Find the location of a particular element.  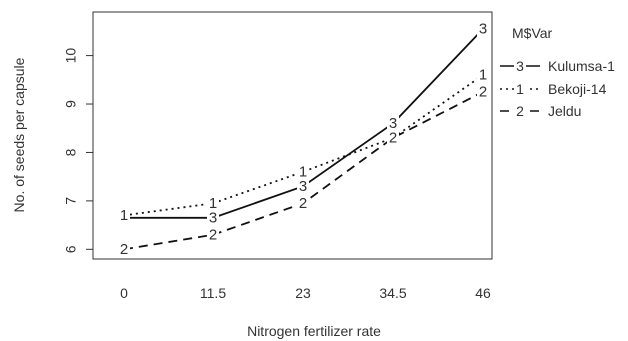

legend-marker: 3 is located at coordinates (520, 66).